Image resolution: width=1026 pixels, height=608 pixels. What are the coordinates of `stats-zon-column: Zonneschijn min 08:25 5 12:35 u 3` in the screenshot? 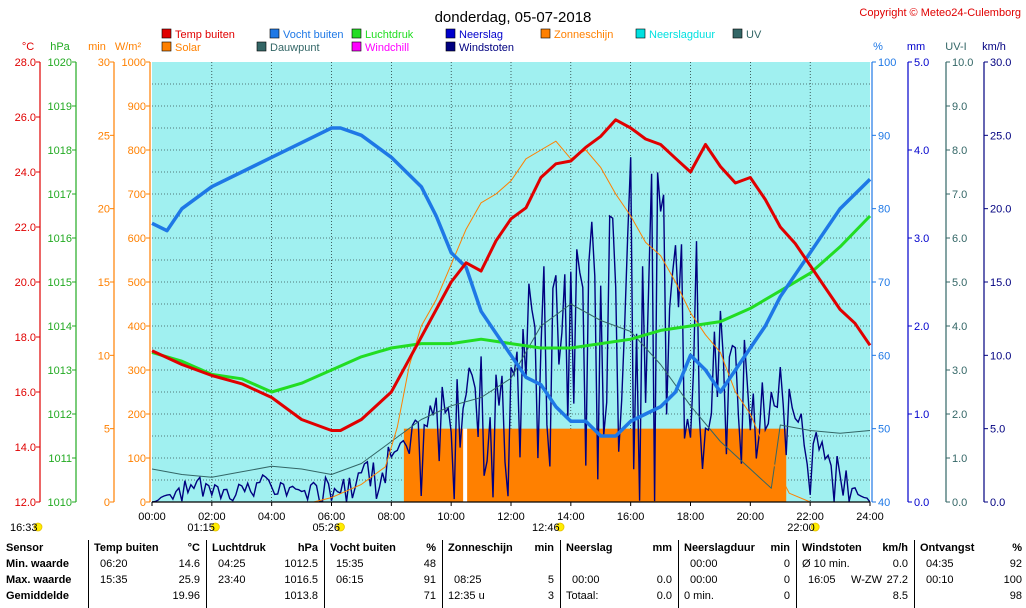 It's located at (501, 574).